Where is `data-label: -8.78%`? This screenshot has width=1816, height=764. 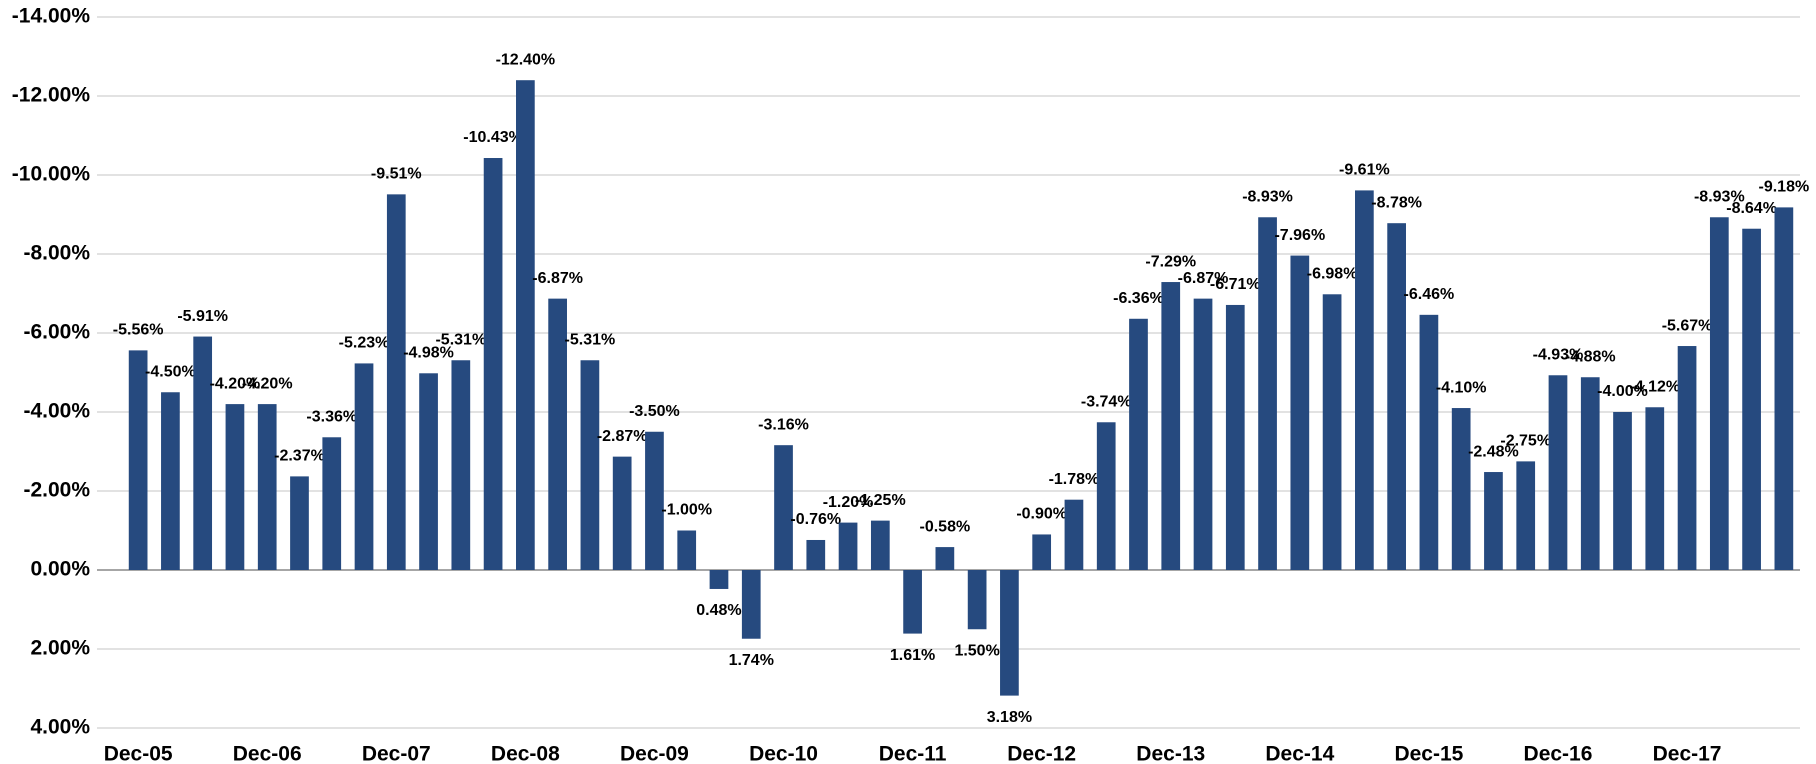
data-label: -8.78% is located at coordinates (1396, 202).